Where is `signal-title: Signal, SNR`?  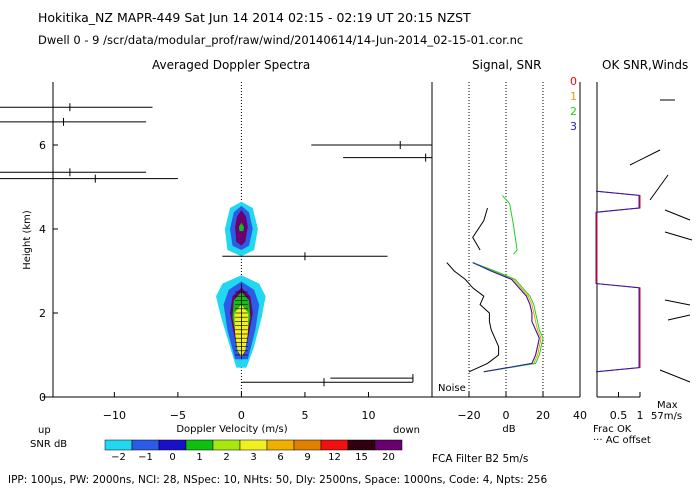
signal-title: Signal, SNR is located at coordinates (506, 65).